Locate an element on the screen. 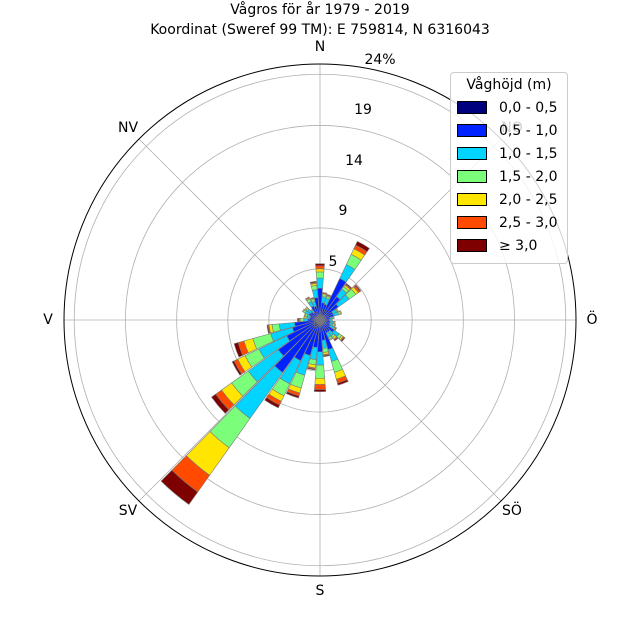  legend-item: 1,0 - 1,5 is located at coordinates (509, 153).